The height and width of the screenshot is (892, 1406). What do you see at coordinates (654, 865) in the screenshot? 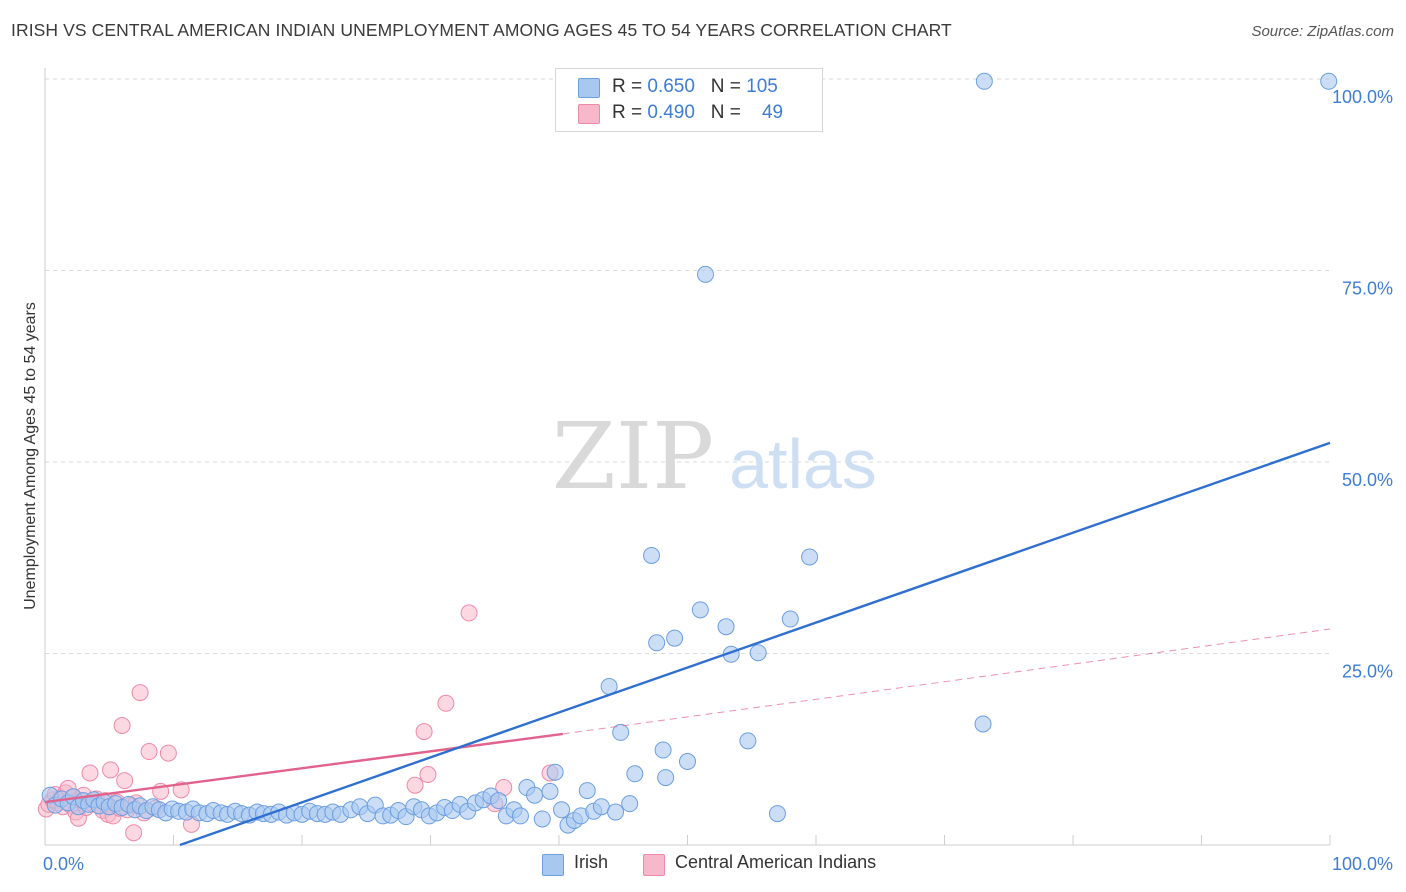
I see `legend-swatch-cai` at bounding box center [654, 865].